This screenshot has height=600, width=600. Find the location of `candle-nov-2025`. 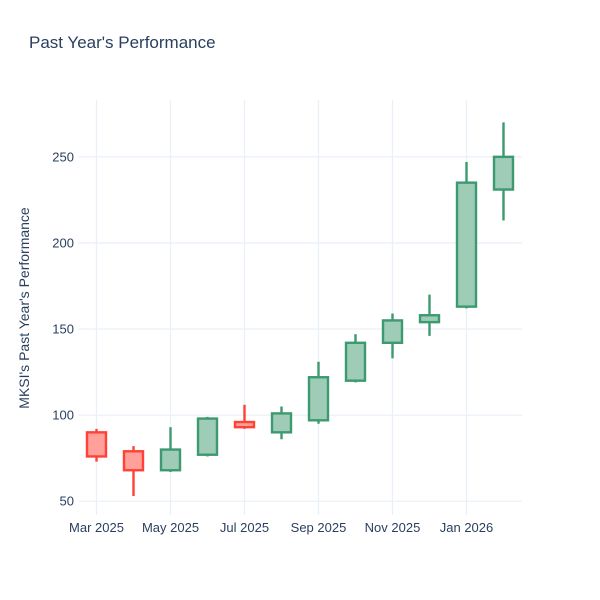

candle-nov-2025 is located at coordinates (392, 336).